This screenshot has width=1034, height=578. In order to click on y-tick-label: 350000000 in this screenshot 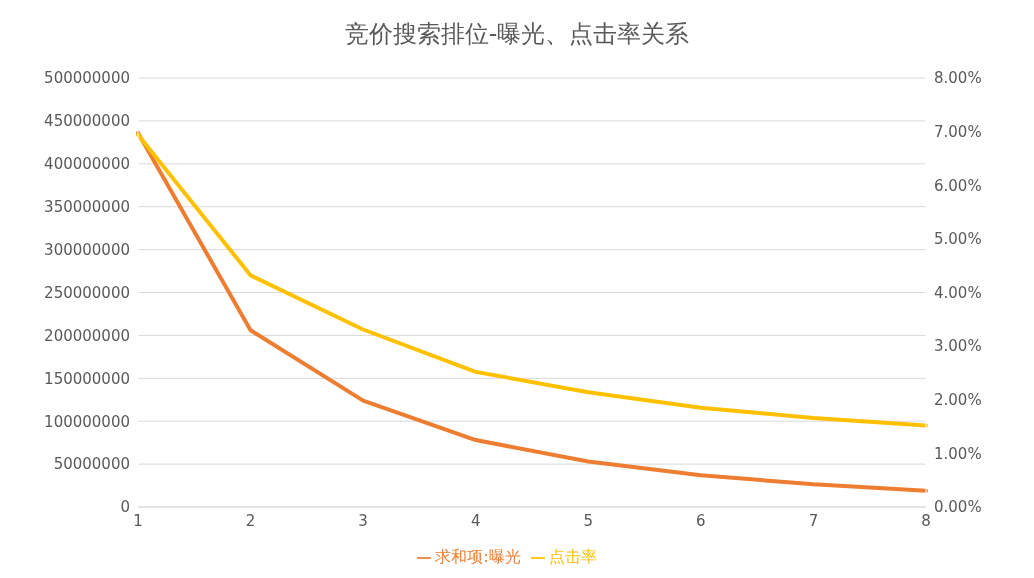, I will do `click(87, 207)`.